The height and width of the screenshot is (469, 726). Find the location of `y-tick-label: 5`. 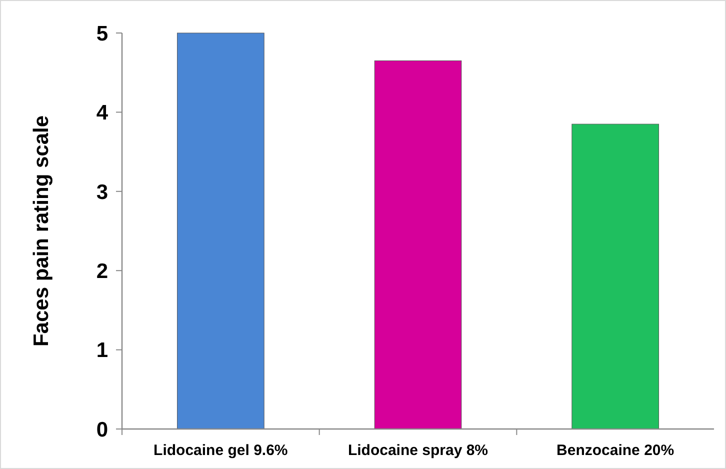

y-tick-label: 5 is located at coordinates (102, 34).